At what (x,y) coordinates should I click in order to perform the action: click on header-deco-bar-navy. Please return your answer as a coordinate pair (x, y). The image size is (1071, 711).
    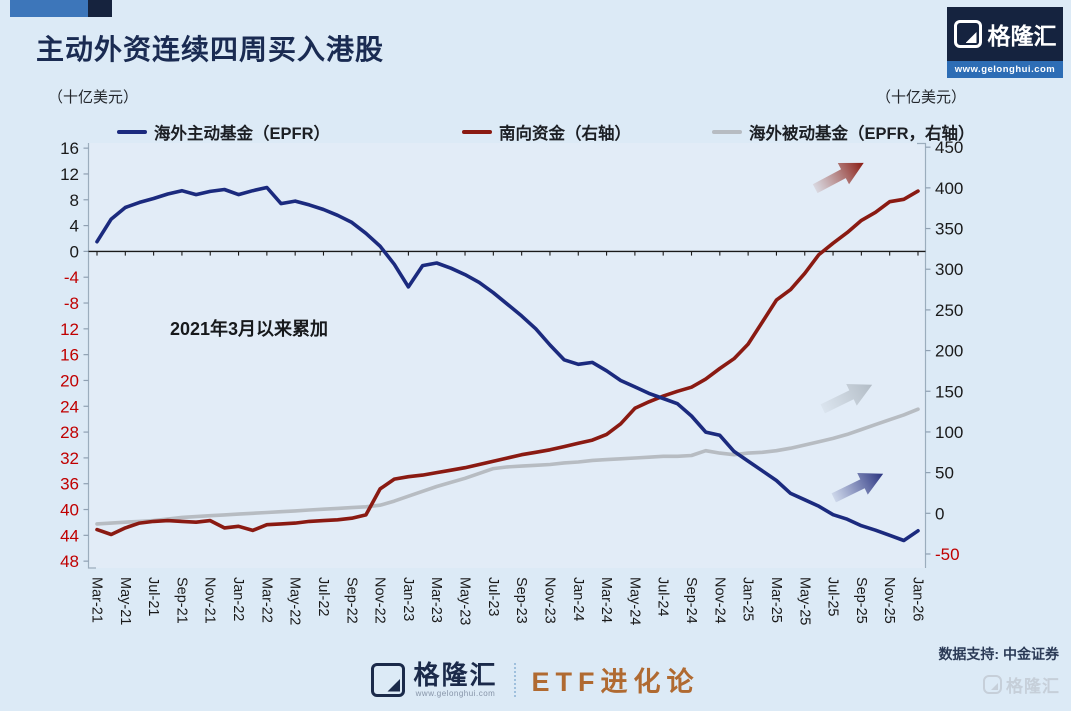
    Looking at the image, I should click on (100, 8).